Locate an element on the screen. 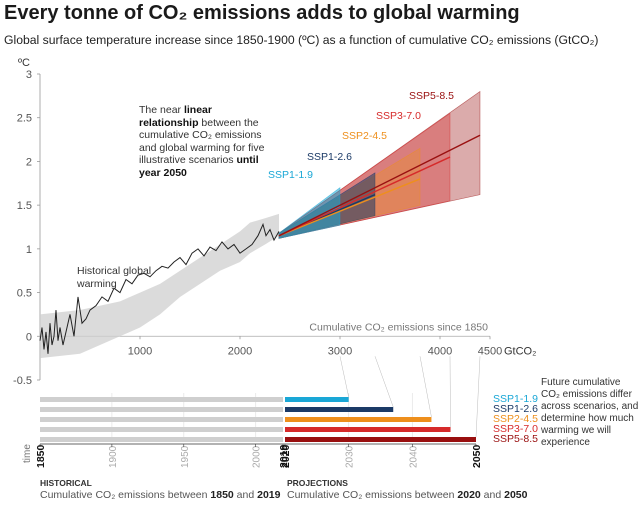 Image resolution: width=642 pixels, height=506 pixels. cone-ssp1-1.9 is located at coordinates (309, 213).